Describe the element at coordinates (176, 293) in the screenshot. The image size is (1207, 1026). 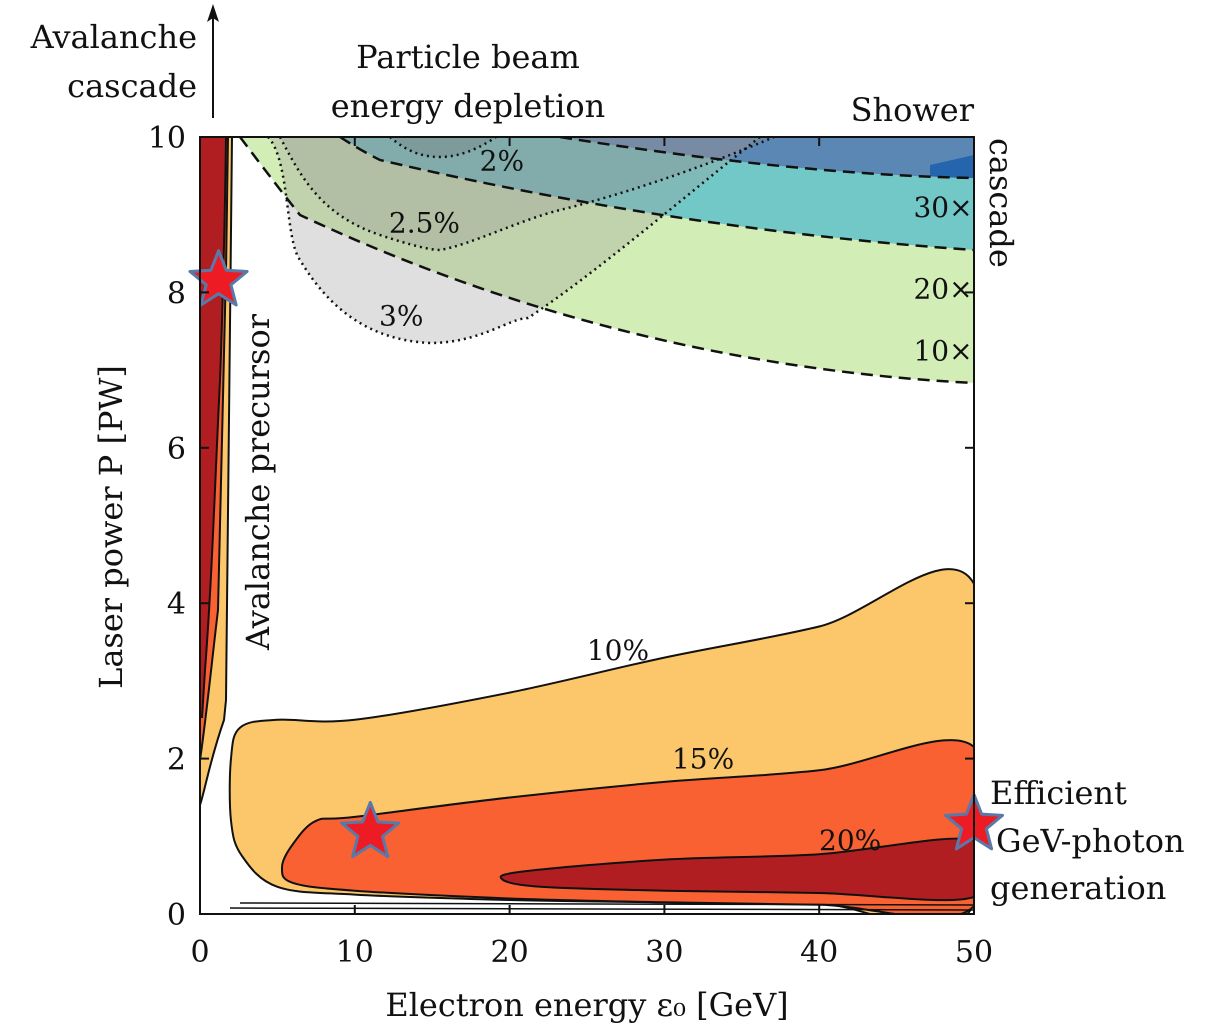
I see `y-tick-label: 8` at that location.